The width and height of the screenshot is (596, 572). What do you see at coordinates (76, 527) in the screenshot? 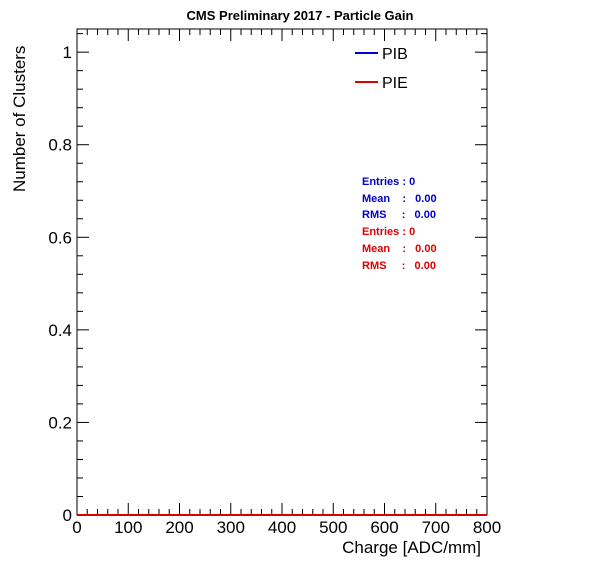
I see `x-tick-label: 0` at bounding box center [76, 527].